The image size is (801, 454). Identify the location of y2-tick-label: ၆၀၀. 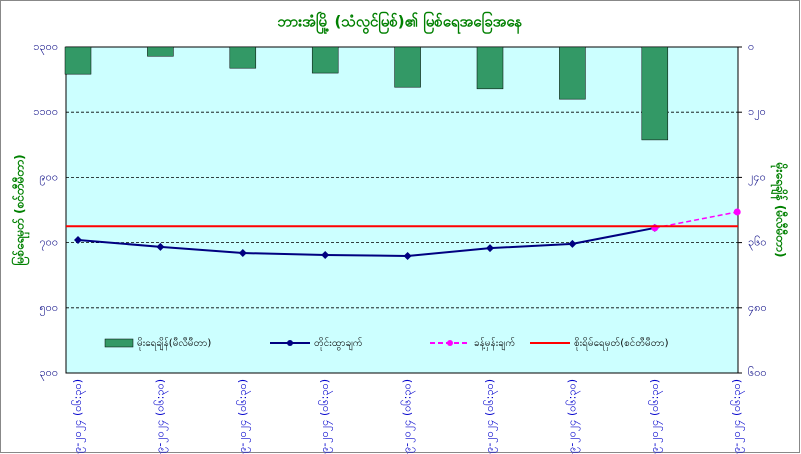
(757, 372).